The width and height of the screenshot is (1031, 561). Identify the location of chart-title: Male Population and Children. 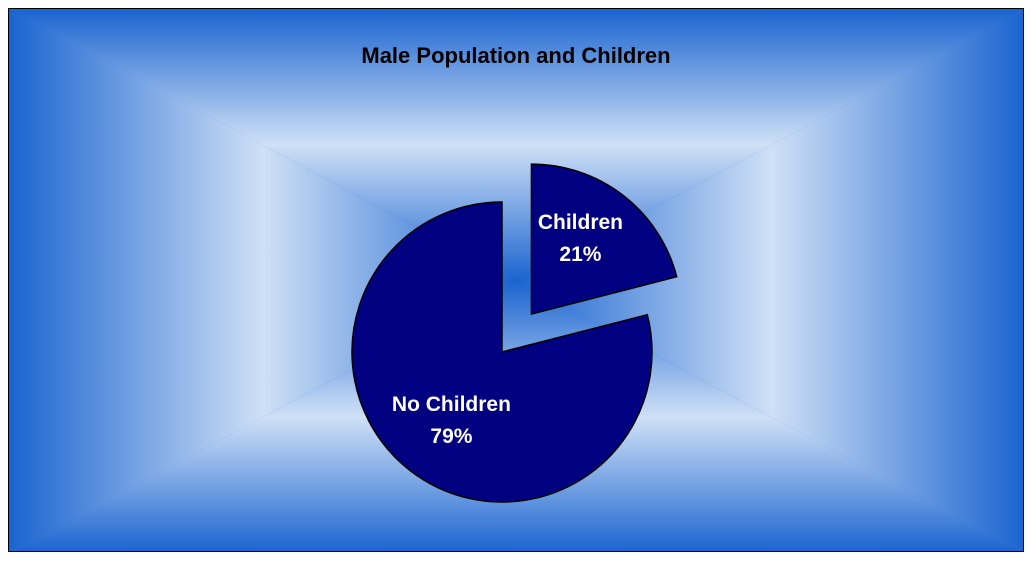
(516, 55).